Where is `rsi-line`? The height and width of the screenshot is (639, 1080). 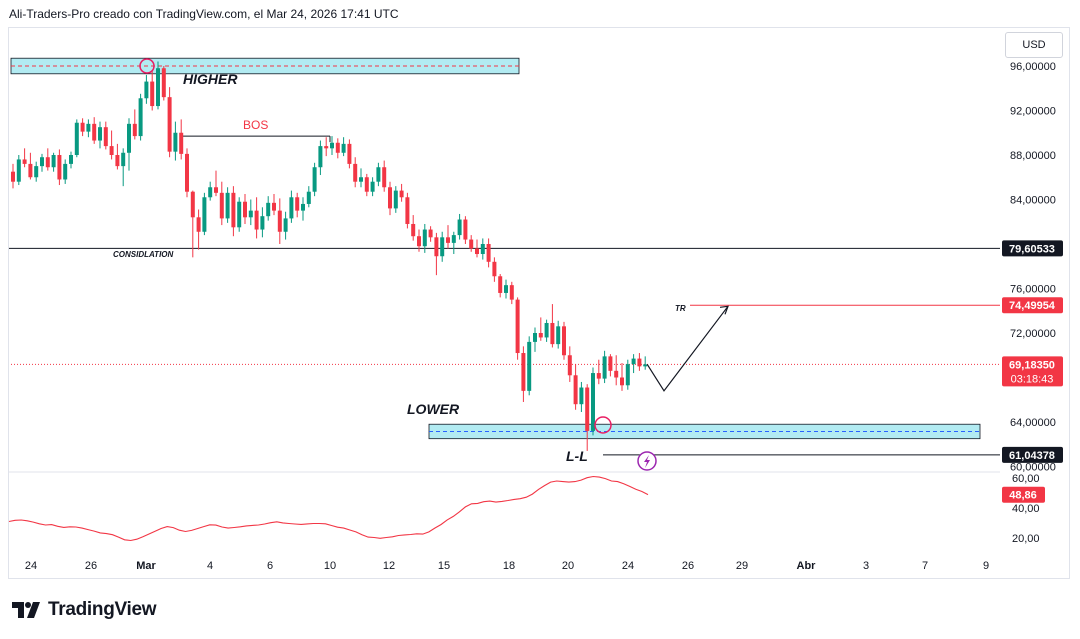 rsi-line is located at coordinates (328, 508).